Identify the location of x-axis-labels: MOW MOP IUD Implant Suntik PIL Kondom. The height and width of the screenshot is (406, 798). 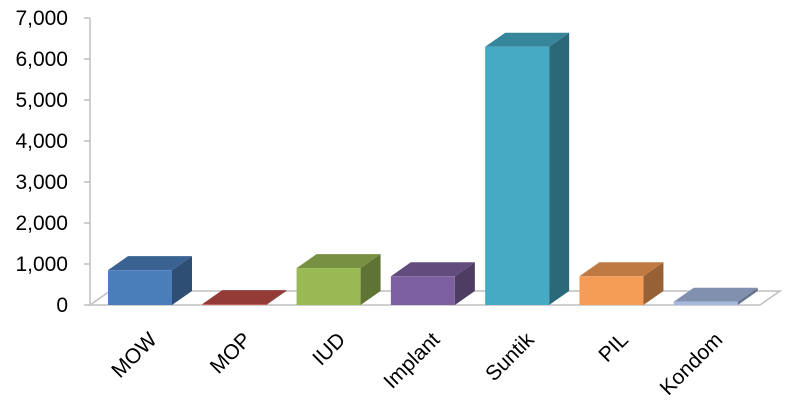
(417, 364).